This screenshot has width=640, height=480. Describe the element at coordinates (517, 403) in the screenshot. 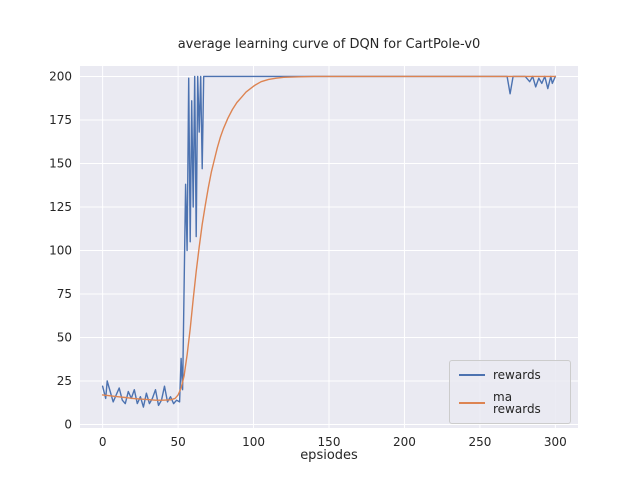

I see `legend-label-ma-rewards: ma rewards` at that location.